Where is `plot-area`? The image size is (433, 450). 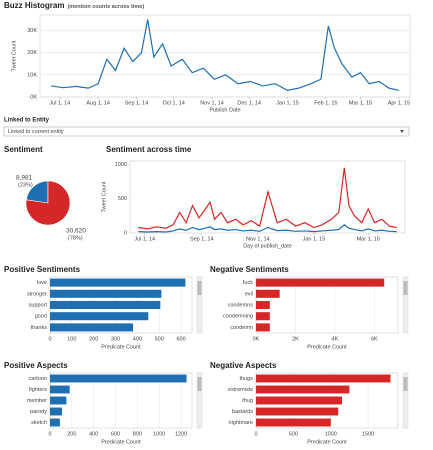
plot-area is located at coordinates (267, 197).